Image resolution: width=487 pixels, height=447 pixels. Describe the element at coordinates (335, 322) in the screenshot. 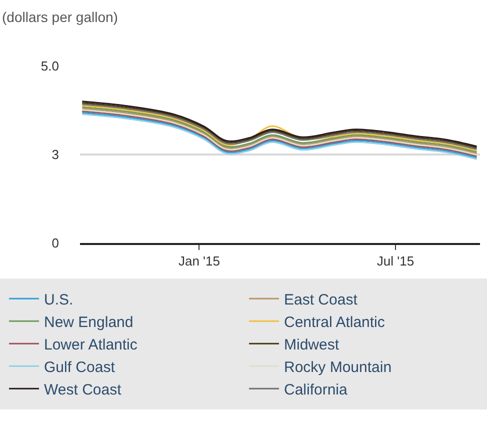

I see `legend-label: Central Atlantic` at that location.